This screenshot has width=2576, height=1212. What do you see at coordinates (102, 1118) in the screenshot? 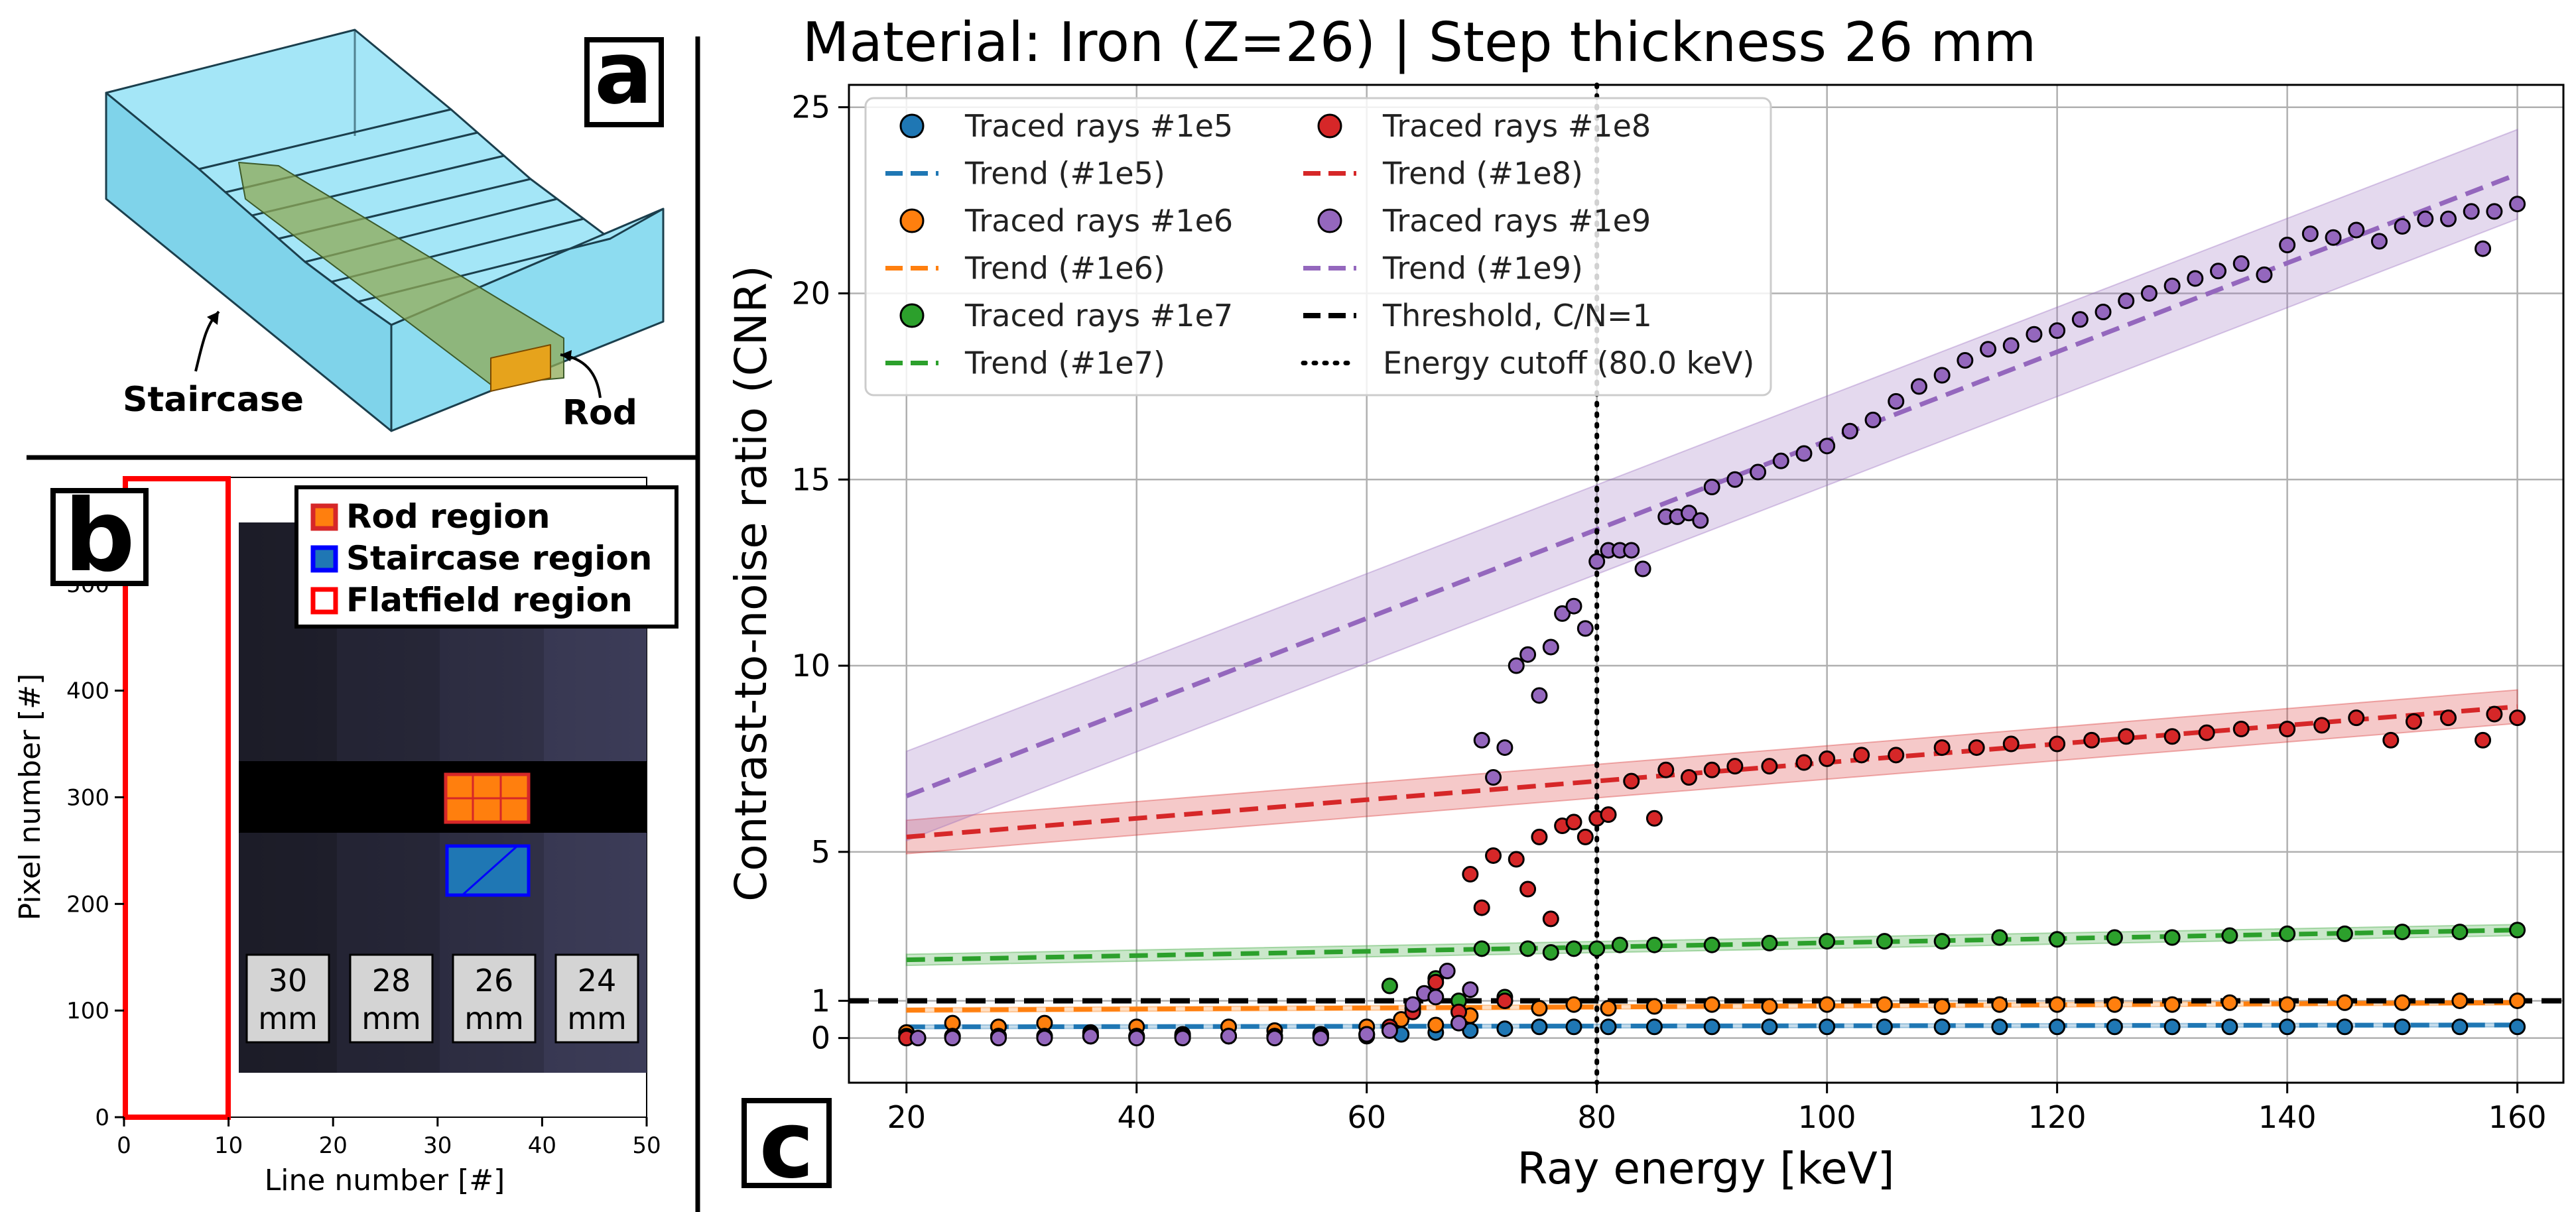
I see `panel-b-ytick-label: 0` at bounding box center [102, 1118].